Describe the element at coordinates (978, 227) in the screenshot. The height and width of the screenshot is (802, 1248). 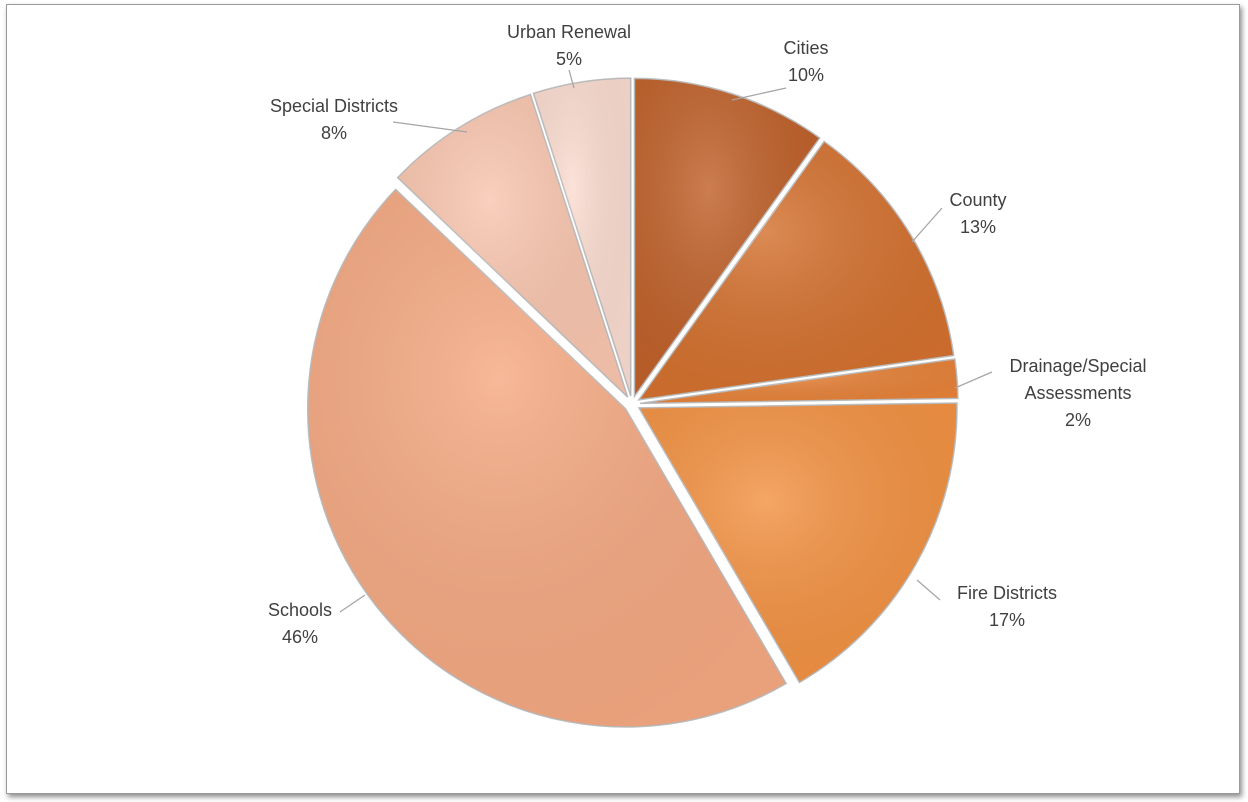
I see `data-label-percent: 13%` at that location.